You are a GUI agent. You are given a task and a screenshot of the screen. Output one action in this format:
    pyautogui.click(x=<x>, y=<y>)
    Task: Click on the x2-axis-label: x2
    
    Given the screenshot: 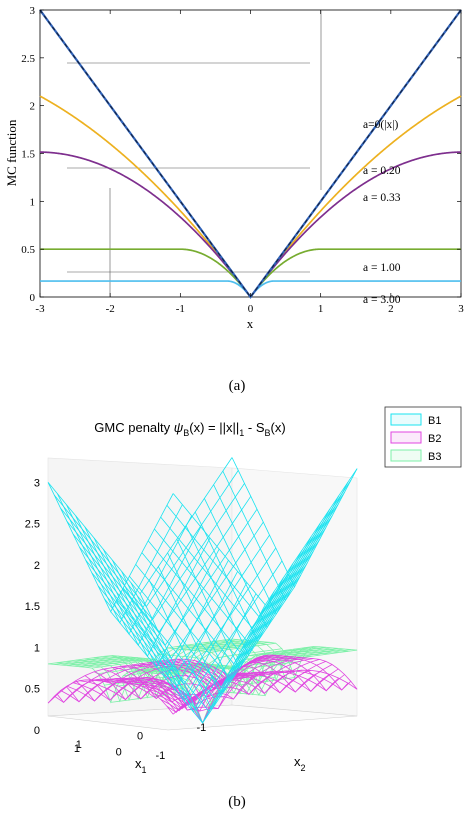 What is the action you would take?
    pyautogui.click(x=300, y=763)
    